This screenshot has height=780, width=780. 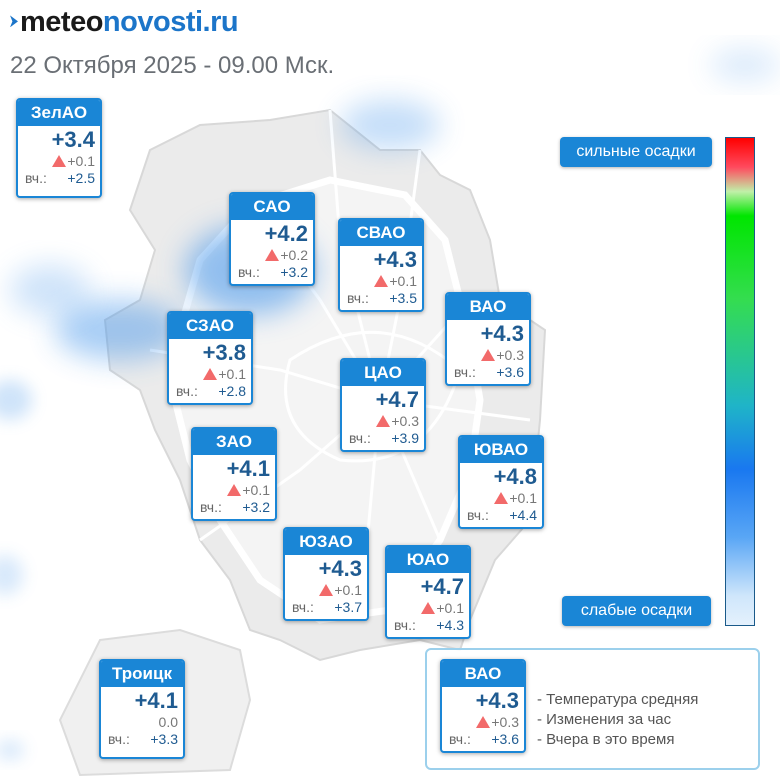 I want to click on note-yesterday: - Вчера в это время, so click(x=606, y=739).